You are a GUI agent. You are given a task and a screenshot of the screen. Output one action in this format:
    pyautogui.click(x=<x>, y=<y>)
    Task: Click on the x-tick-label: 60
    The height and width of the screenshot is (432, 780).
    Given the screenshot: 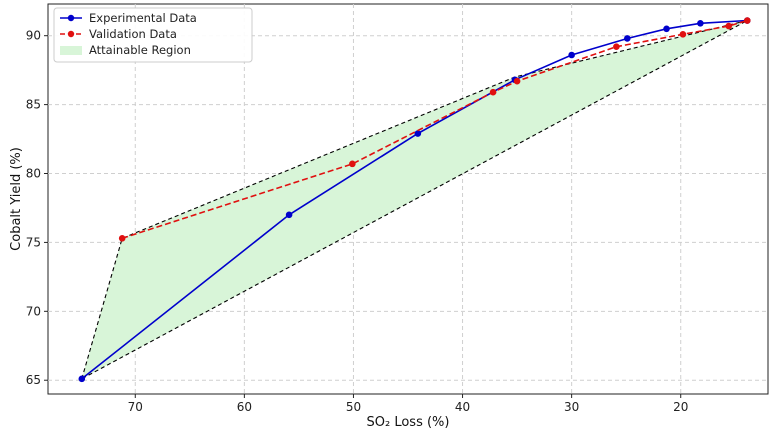 What is the action you would take?
    pyautogui.click(x=244, y=407)
    